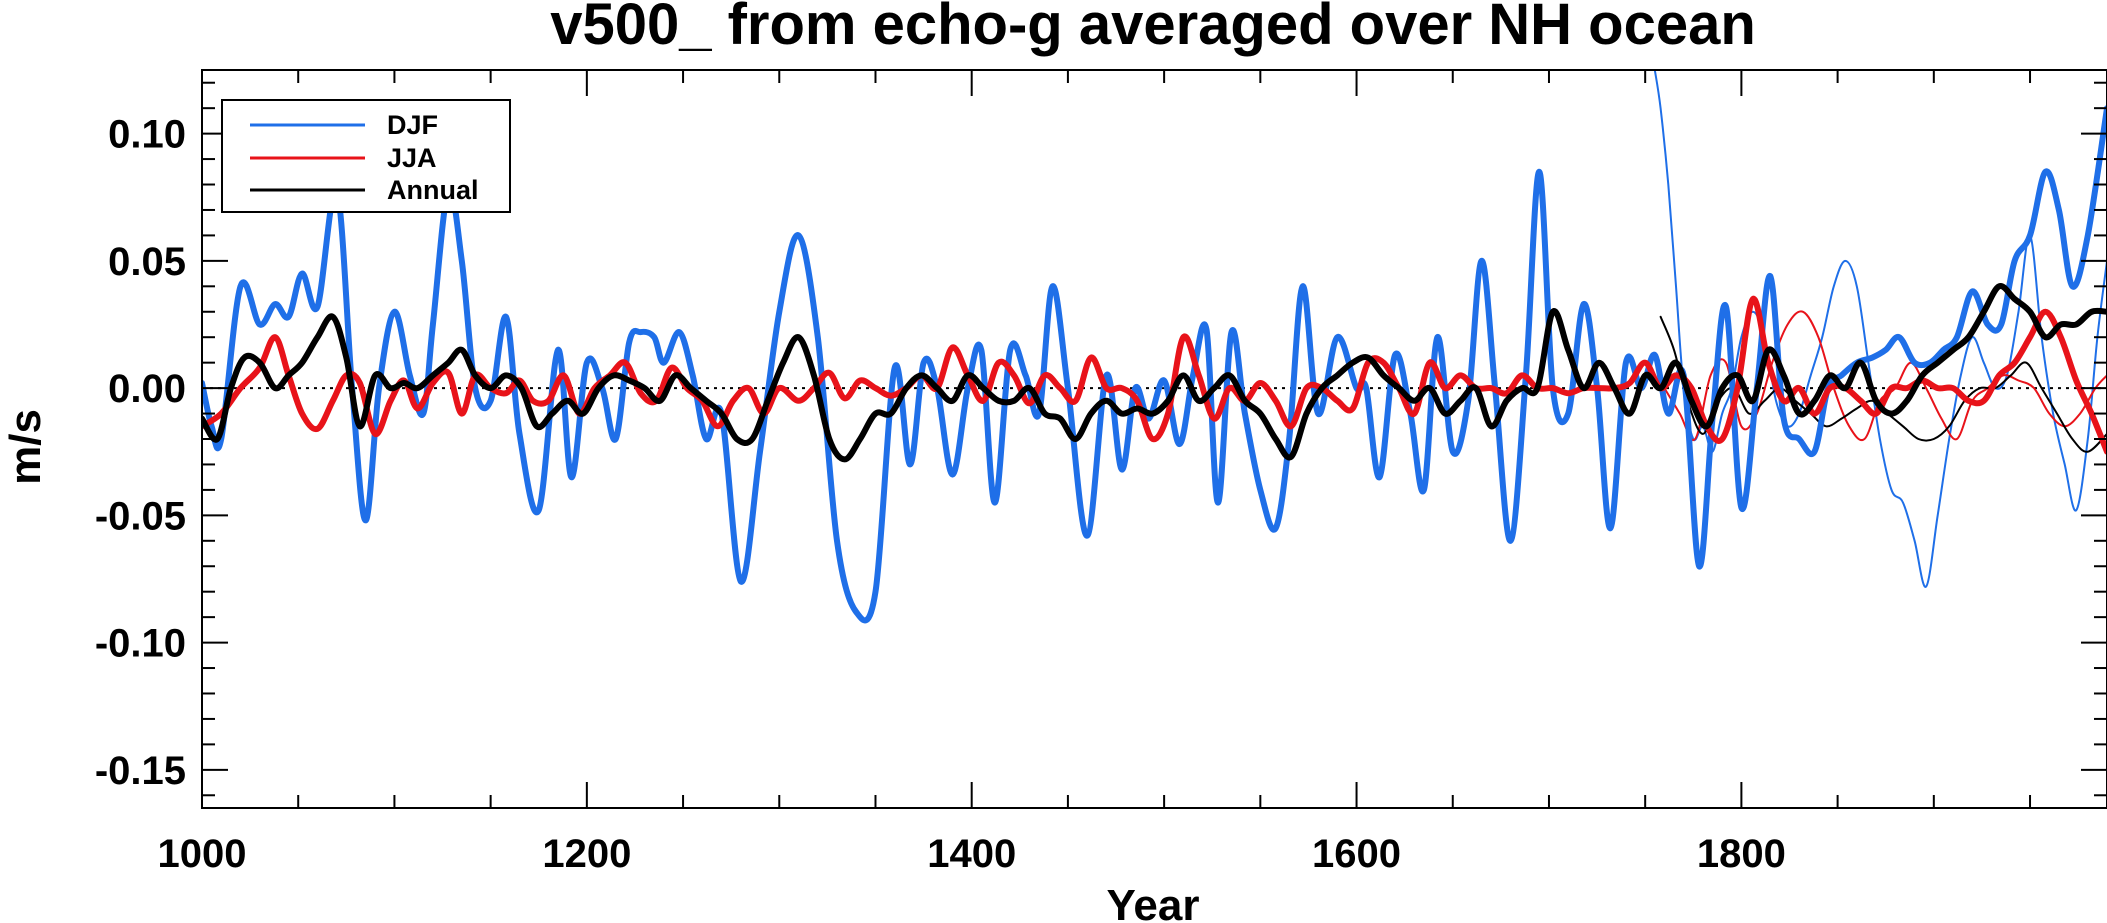 This screenshot has width=2107, height=923. I want to click on legend-label-annual: Annual, so click(433, 190).